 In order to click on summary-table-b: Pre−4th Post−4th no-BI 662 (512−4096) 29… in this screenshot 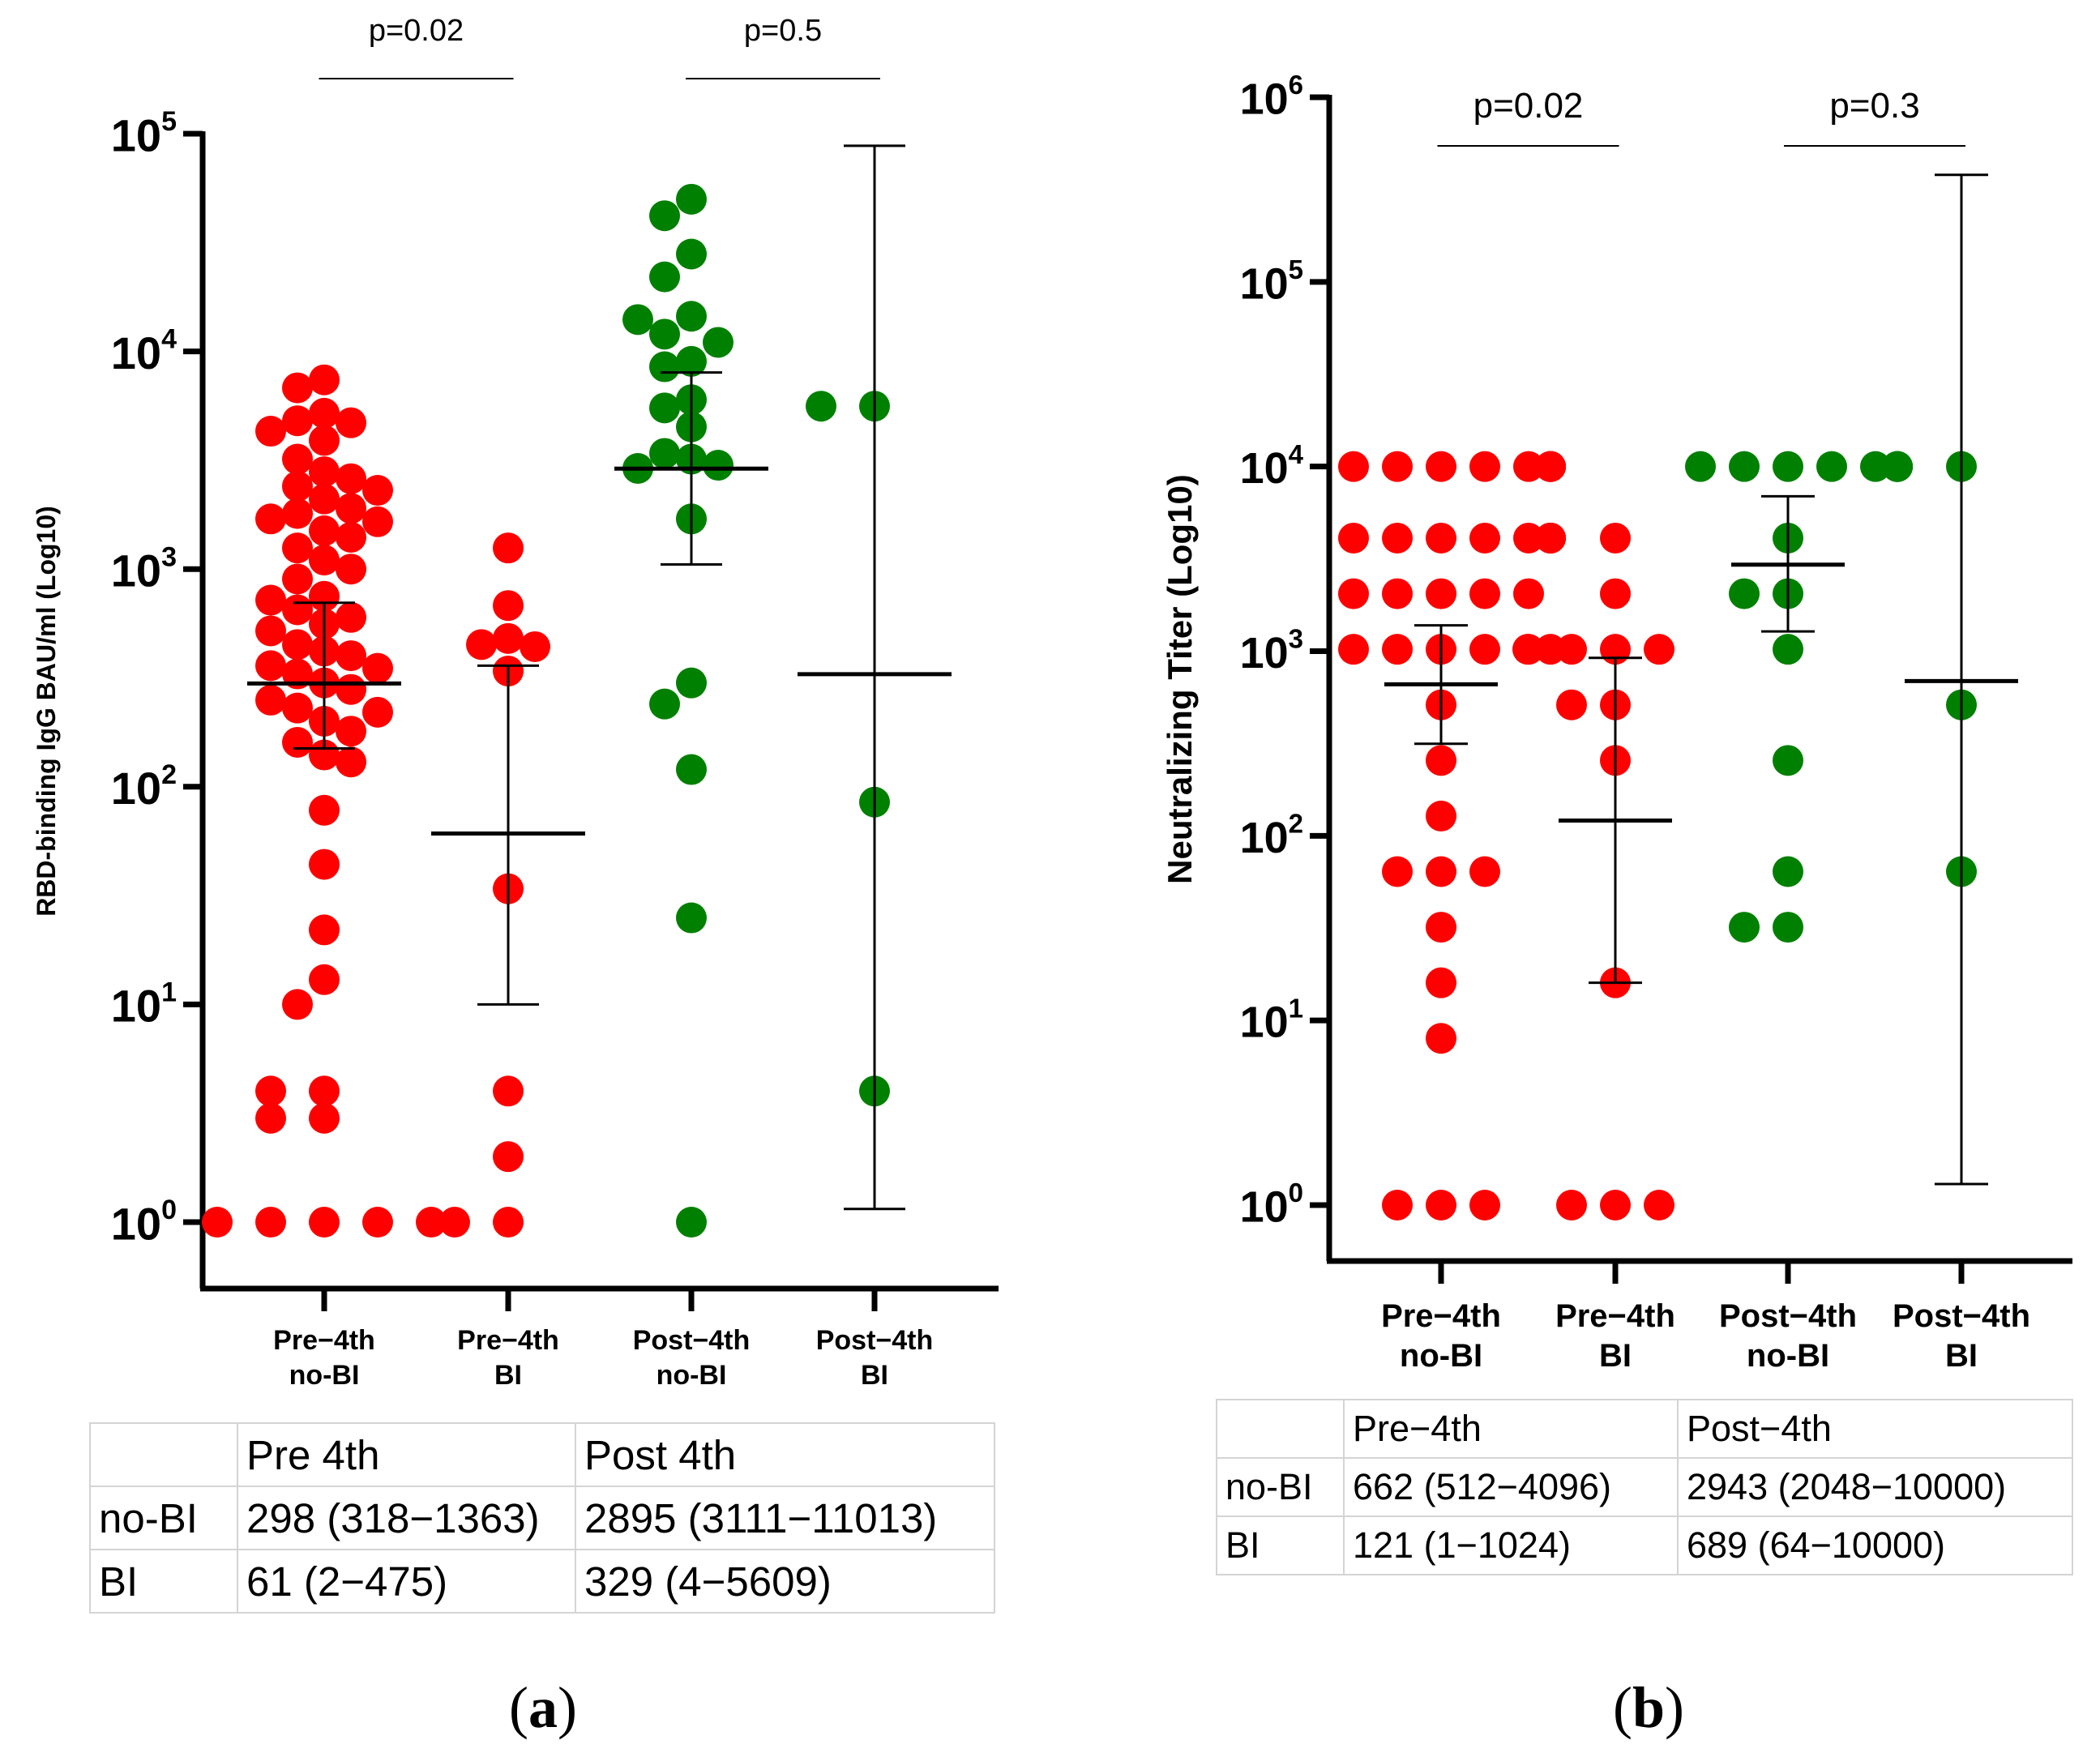, I will do `click(1645, 1487)`.